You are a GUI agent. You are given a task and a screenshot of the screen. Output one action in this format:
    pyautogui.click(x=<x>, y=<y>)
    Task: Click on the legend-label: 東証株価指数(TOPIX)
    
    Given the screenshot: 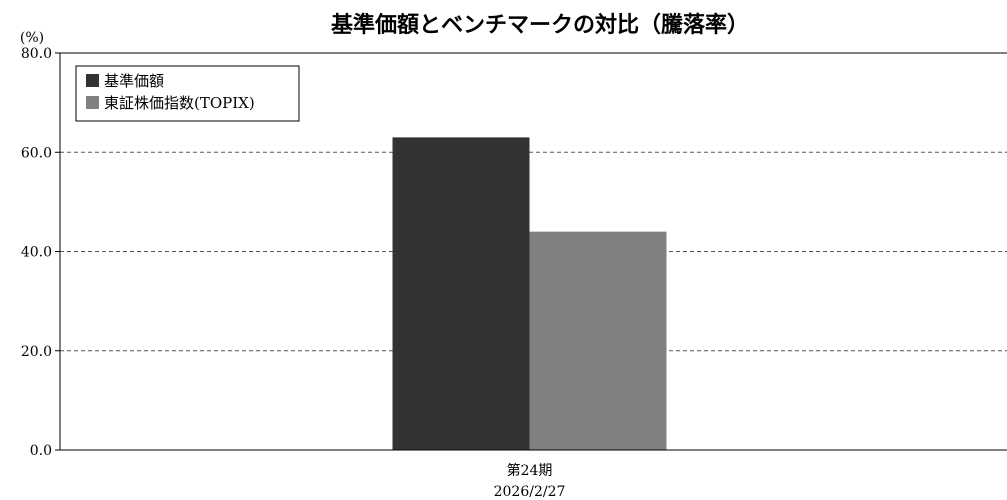 What is the action you would take?
    pyautogui.click(x=179, y=103)
    